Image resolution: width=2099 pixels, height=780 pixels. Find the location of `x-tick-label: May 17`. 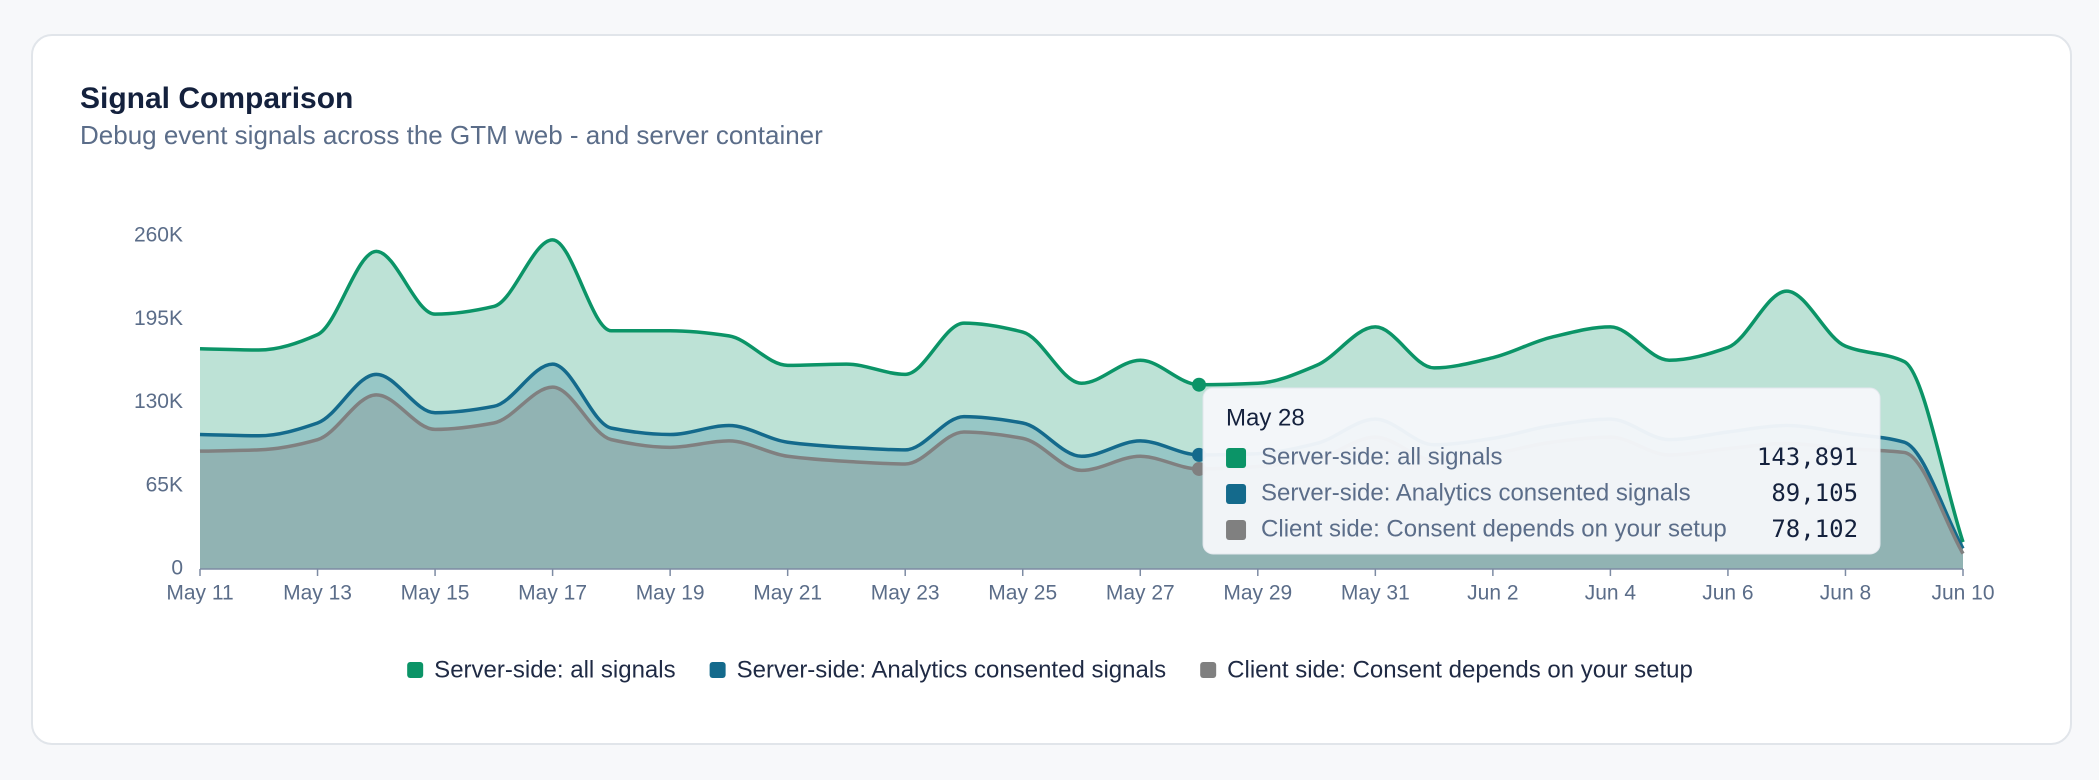

x-tick-label: May 17 is located at coordinates (552, 593).